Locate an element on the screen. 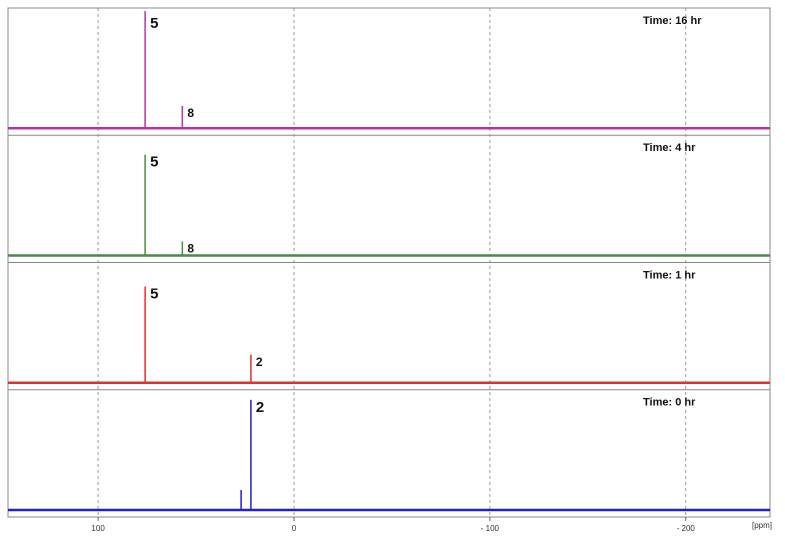  x-tick-label: - 200 is located at coordinates (686, 528).